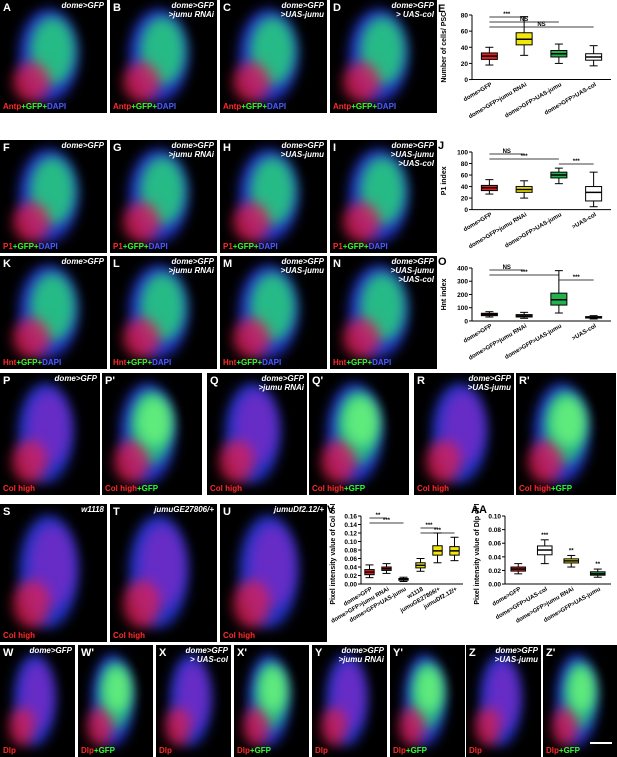 This screenshot has width=617, height=757. I want to click on x-tick-label: dome>GFP>UAS-jumu, so click(533, 101).